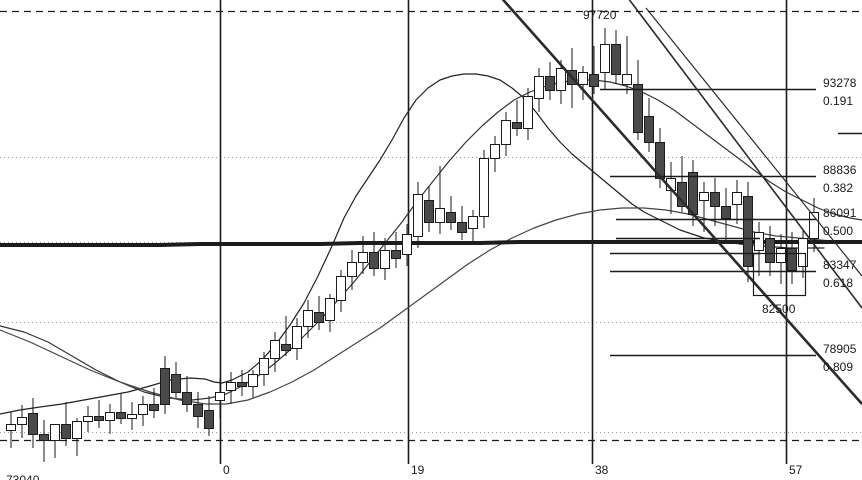  I want to click on swing-high-label: 97720, so click(600, 15).